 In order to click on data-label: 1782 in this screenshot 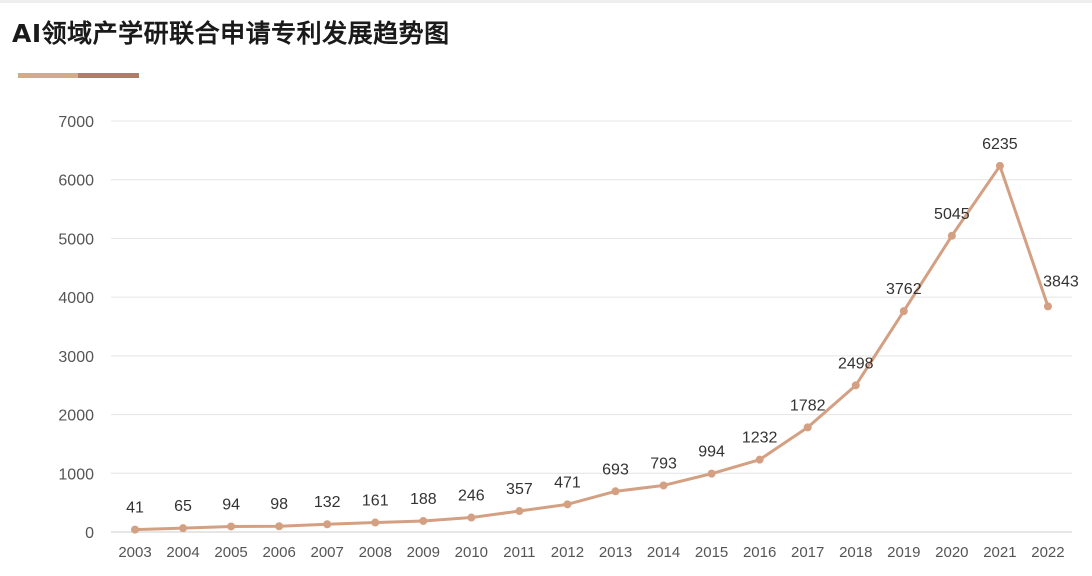, I will do `click(808, 405)`.